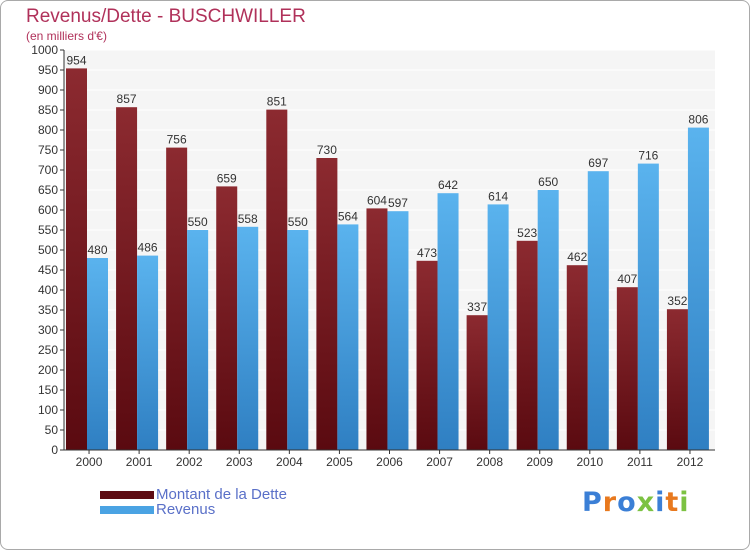 The width and height of the screenshot is (750, 550). I want to click on logo-letter: x, so click(646, 502).